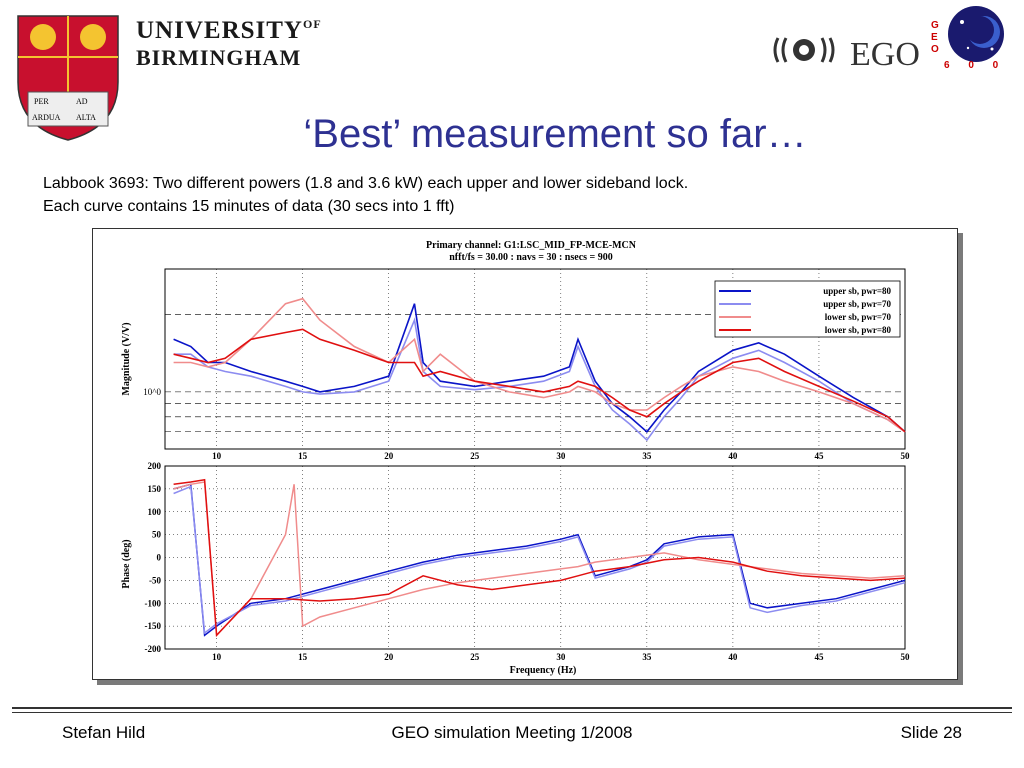 The height and width of the screenshot is (768, 1024). Describe the element at coordinates (858, 317) in the screenshot. I see `legend-entry: lower sb, pwr=70` at that location.